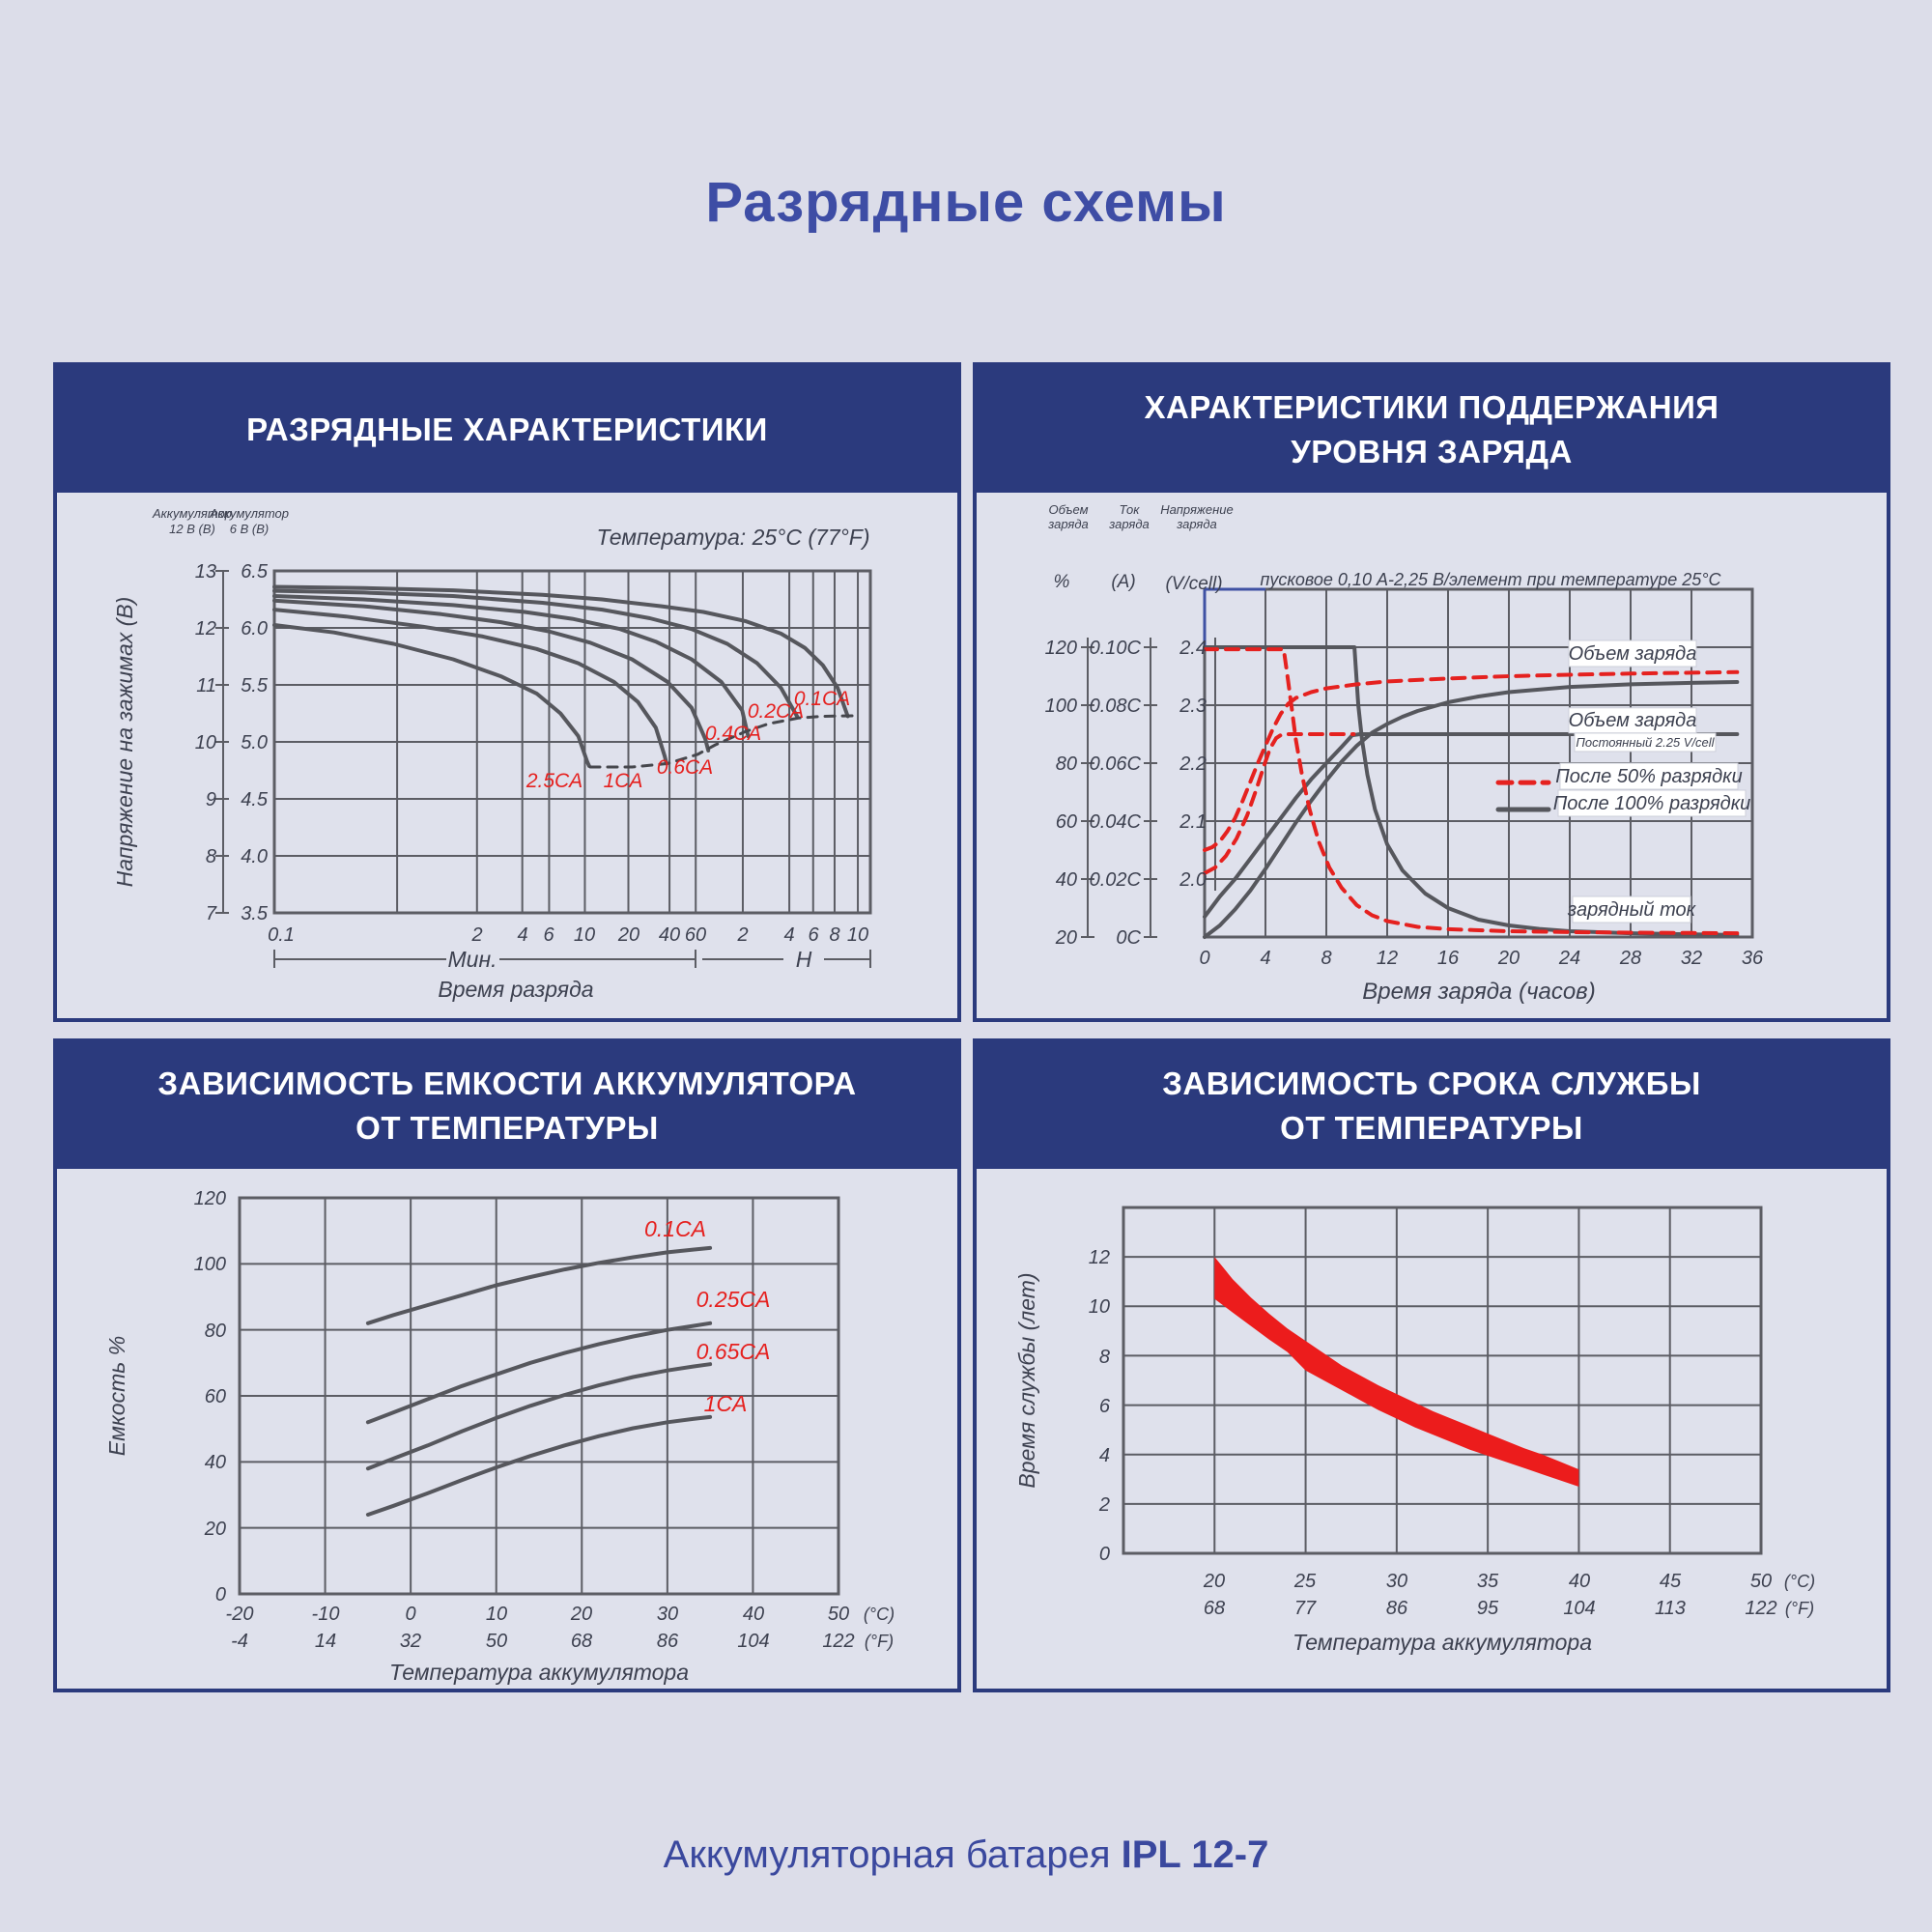 The image size is (1932, 1932). What do you see at coordinates (255, 685) in the screenshot?
I see `svg-text: 5.5` at bounding box center [255, 685].